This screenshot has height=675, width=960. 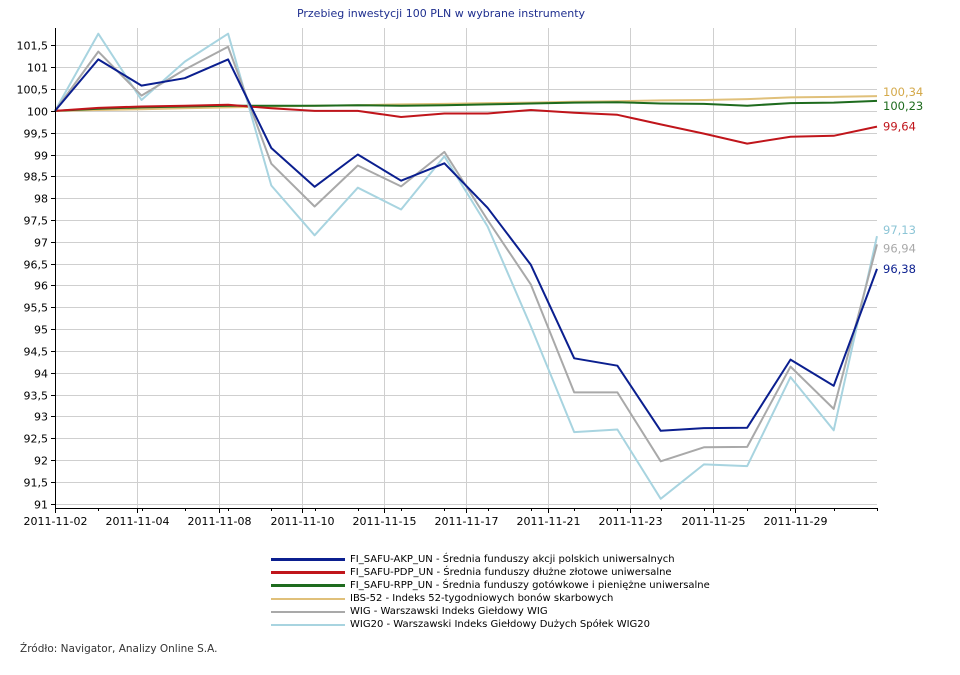 I want to click on series-end-label: 99,64, so click(x=899, y=127).